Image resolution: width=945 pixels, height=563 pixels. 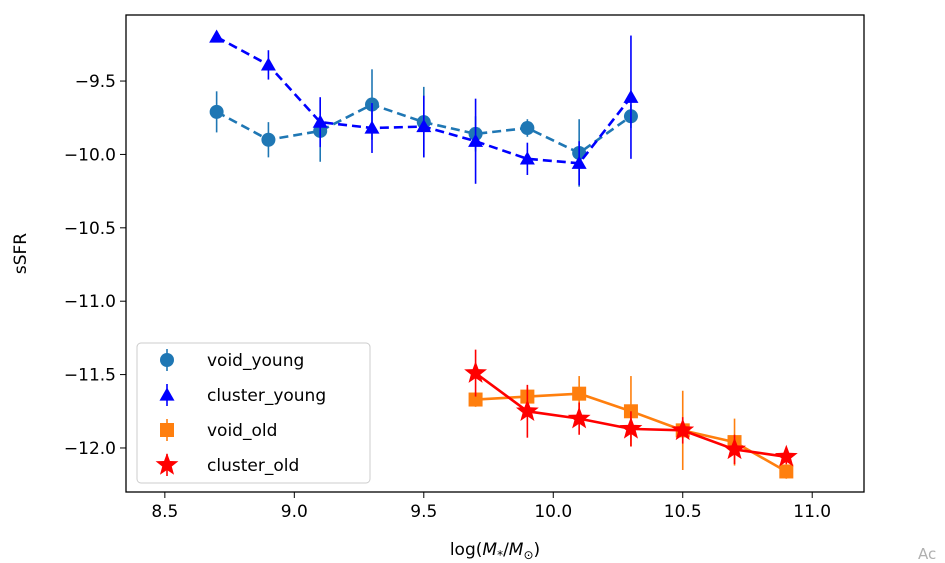 I want to click on x-tick-label: 9.0, so click(x=294, y=512).